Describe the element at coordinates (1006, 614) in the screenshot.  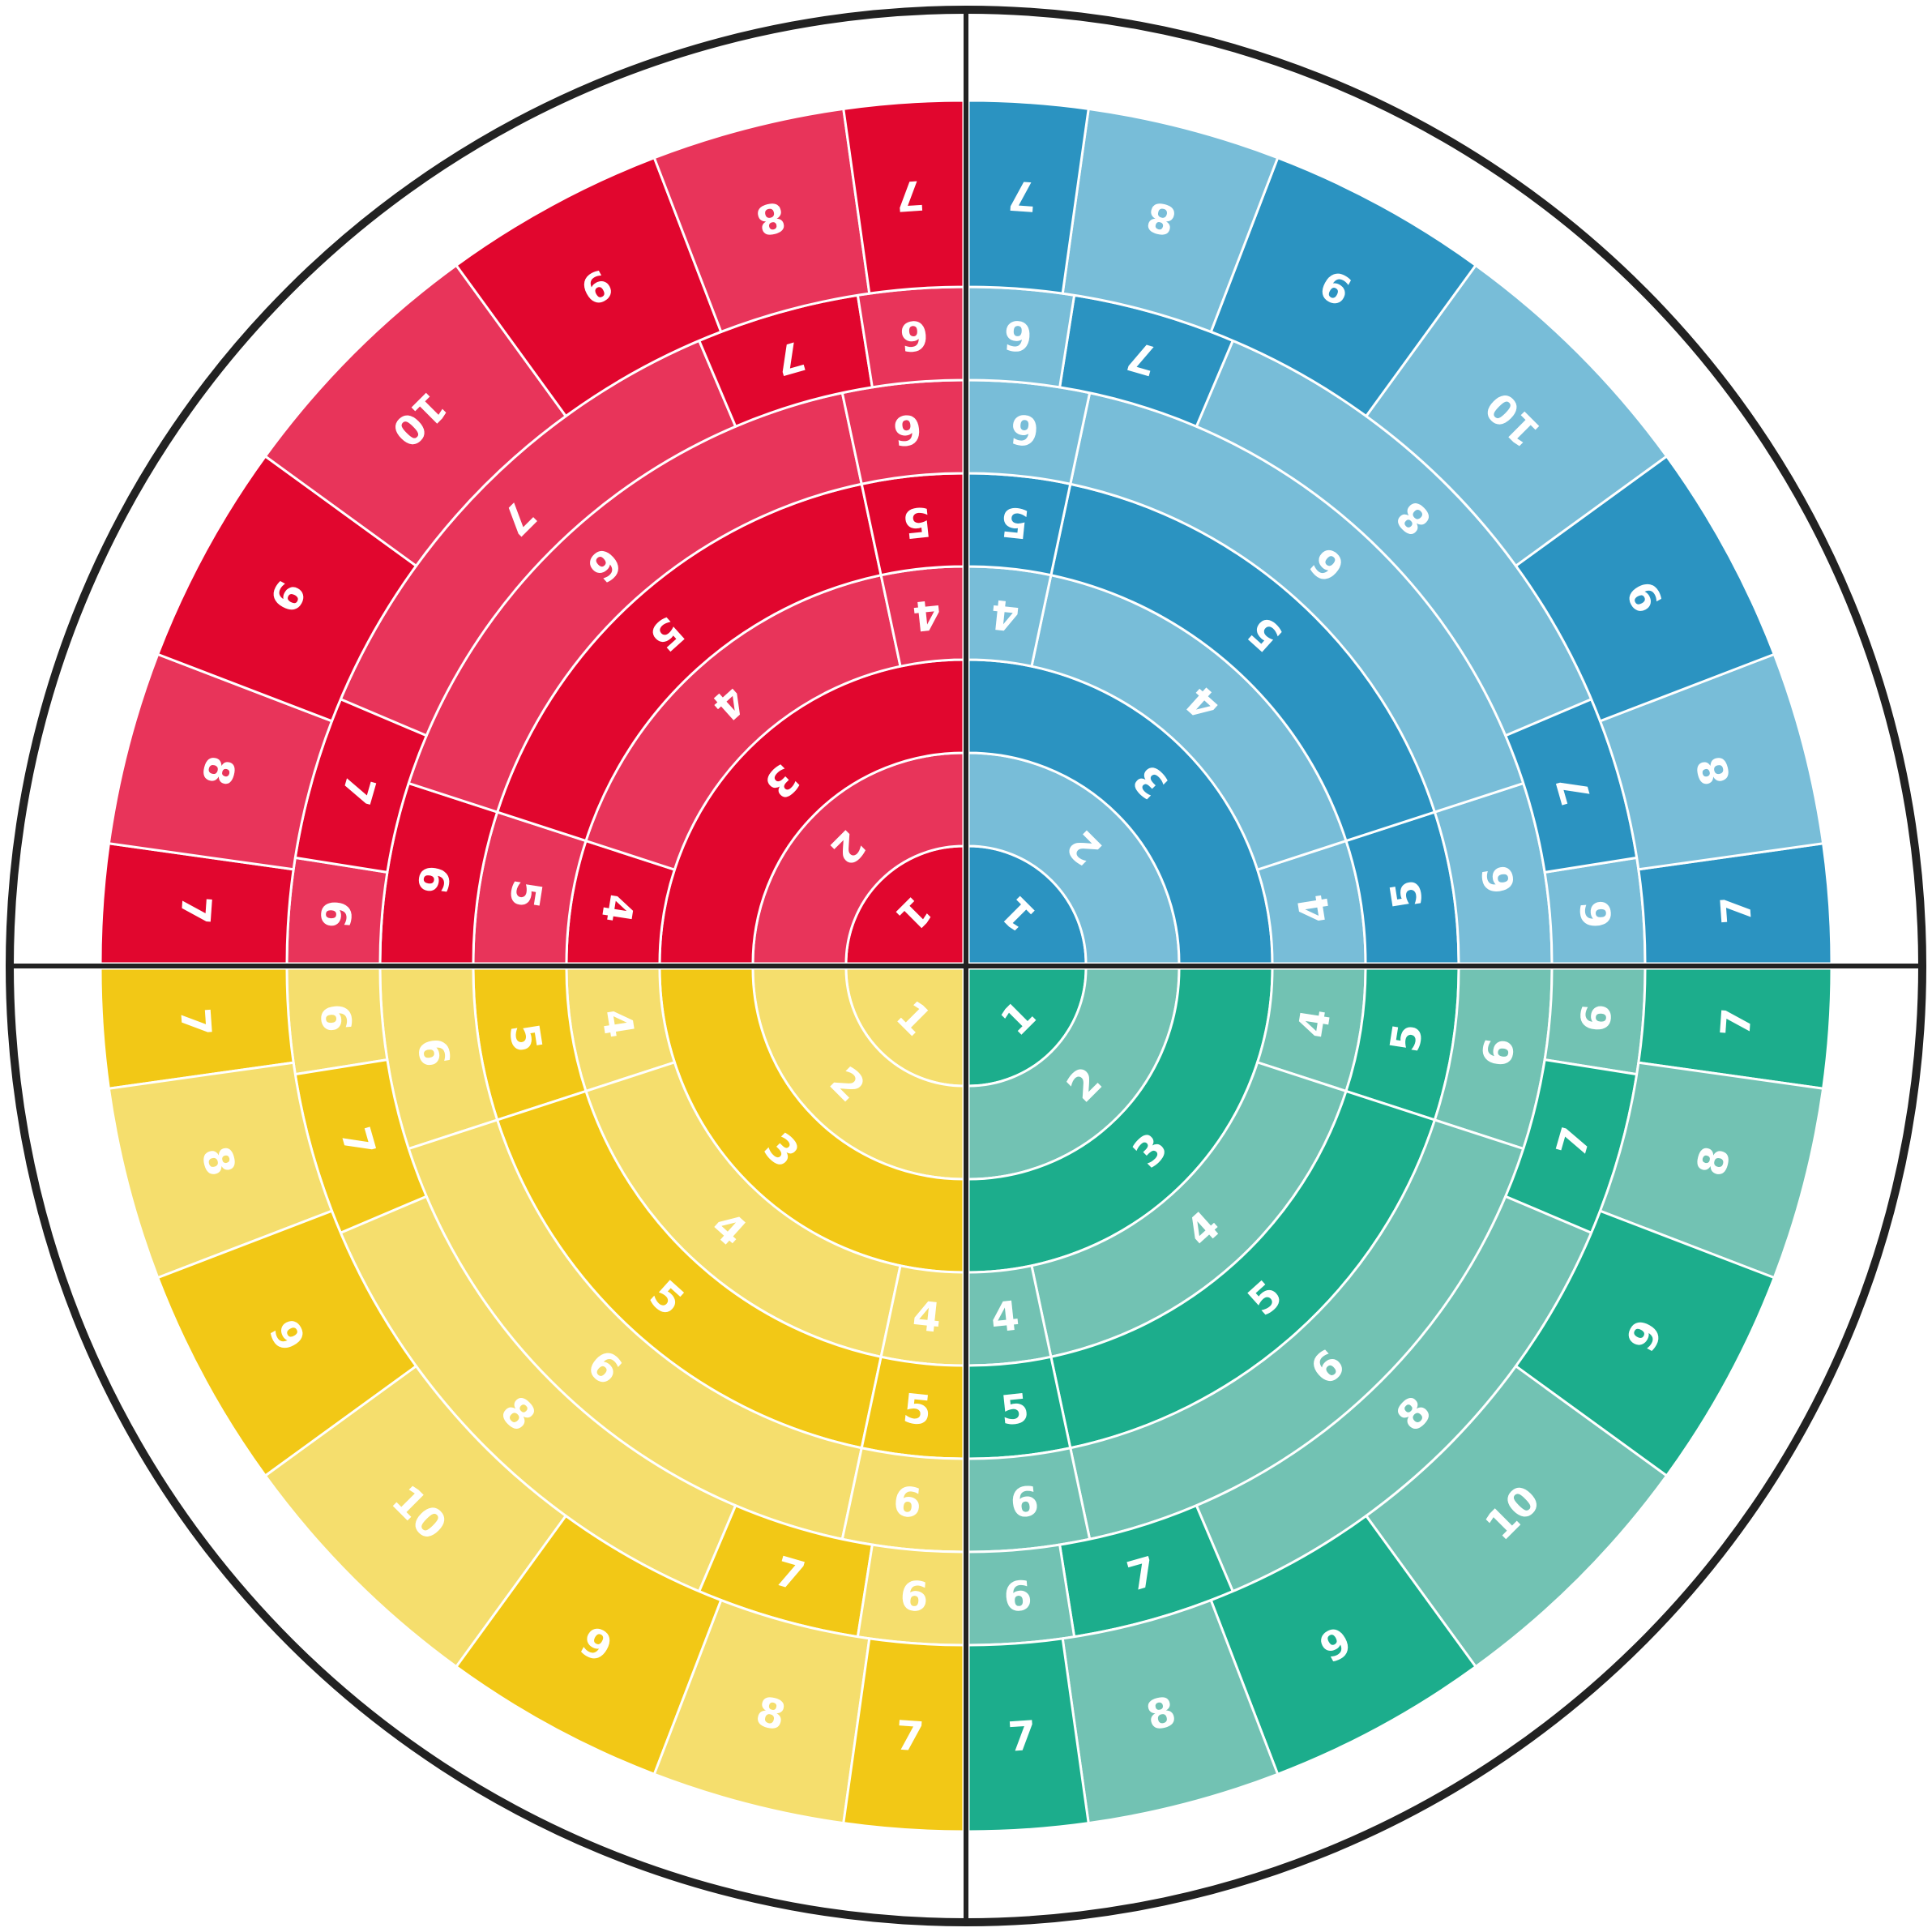
I see `segment-label-blue-ring4-3: 4` at that location.